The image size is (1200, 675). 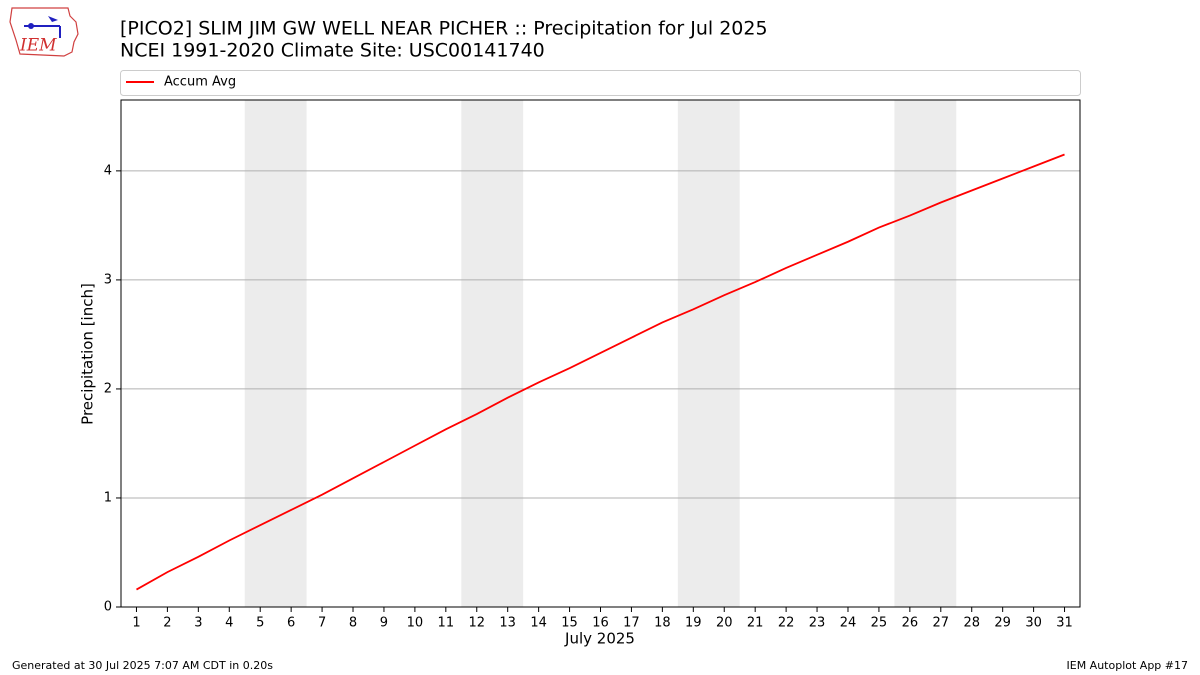 I want to click on y-tick-label: 0, so click(x=108, y=607).